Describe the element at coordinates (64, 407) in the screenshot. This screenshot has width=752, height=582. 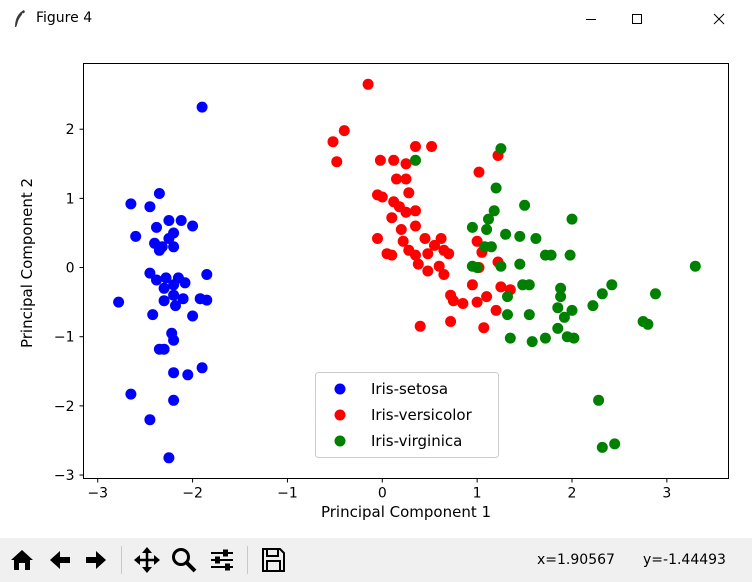
I see `y-tick-label: −2` at that location.